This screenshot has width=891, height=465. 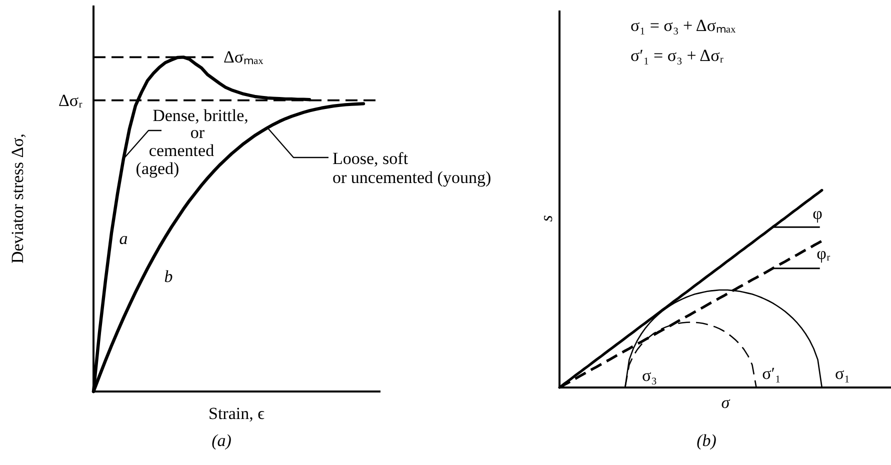 I want to click on text: (b), so click(x=706, y=440).